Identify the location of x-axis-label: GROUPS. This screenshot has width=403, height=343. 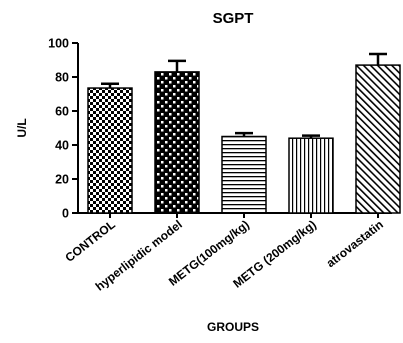
(233, 327).